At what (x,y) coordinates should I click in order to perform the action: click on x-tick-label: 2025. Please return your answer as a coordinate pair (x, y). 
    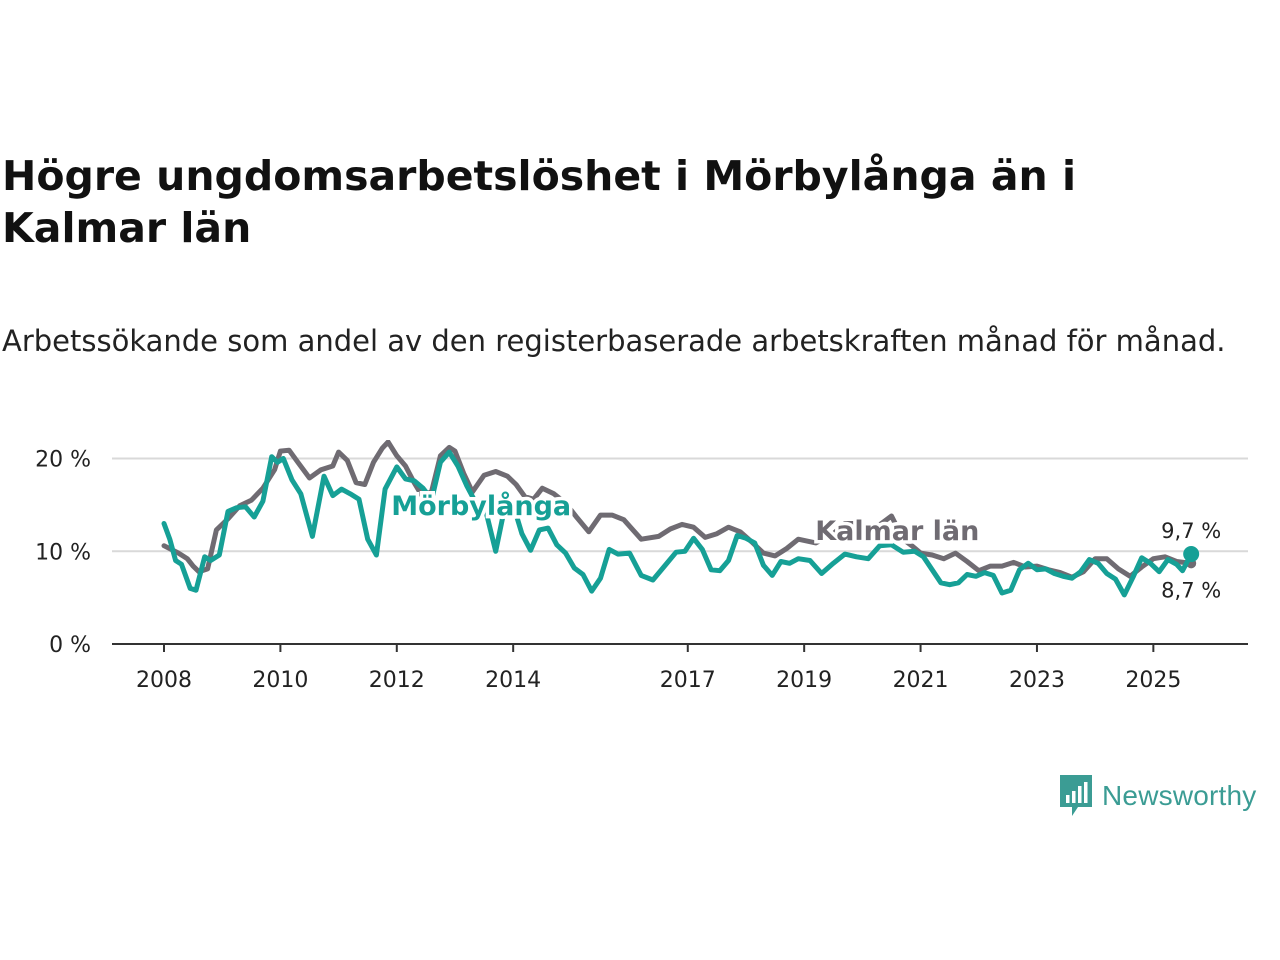
    Looking at the image, I should click on (1153, 680).